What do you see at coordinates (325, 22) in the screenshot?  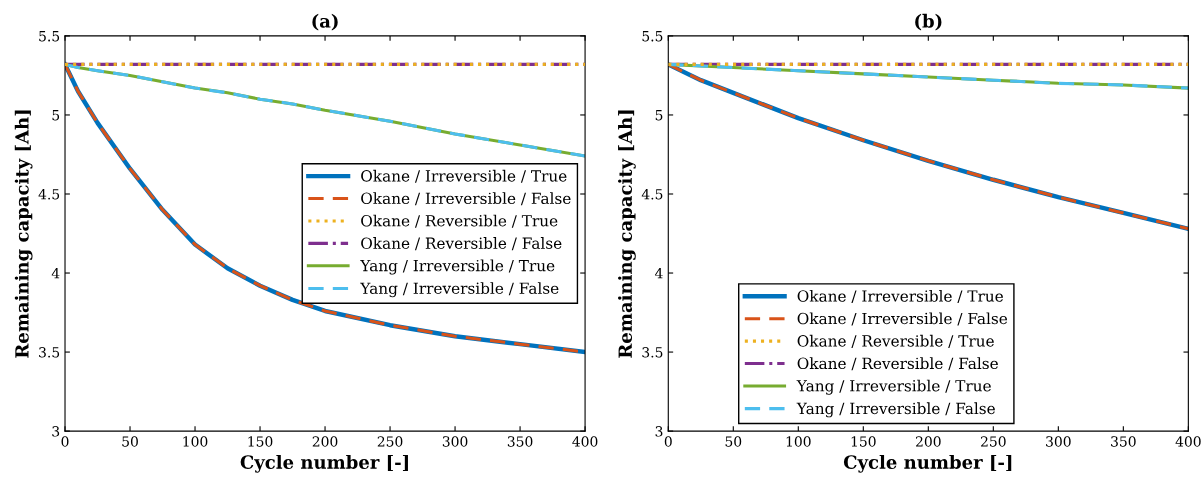 I see `chart-title: (a)` at bounding box center [325, 22].